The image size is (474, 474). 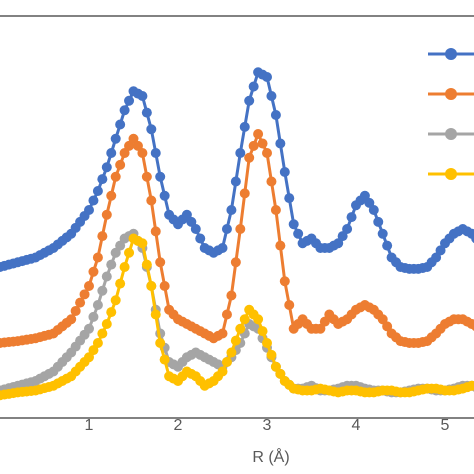 I want to click on x-tick-labels: 1 2 3 4 5, so click(x=267, y=425).